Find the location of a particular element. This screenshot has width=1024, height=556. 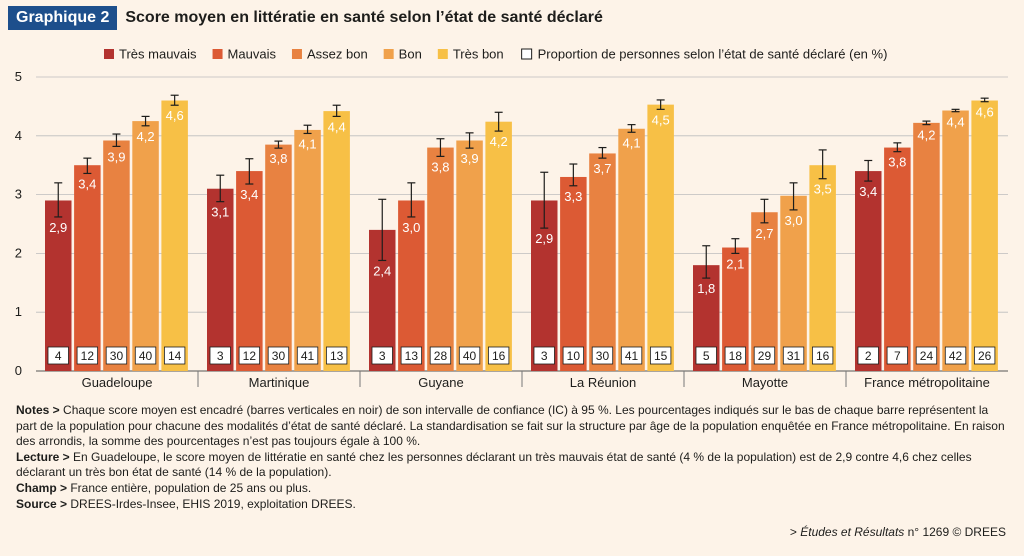

note-label: Lecture > is located at coordinates (43, 456).